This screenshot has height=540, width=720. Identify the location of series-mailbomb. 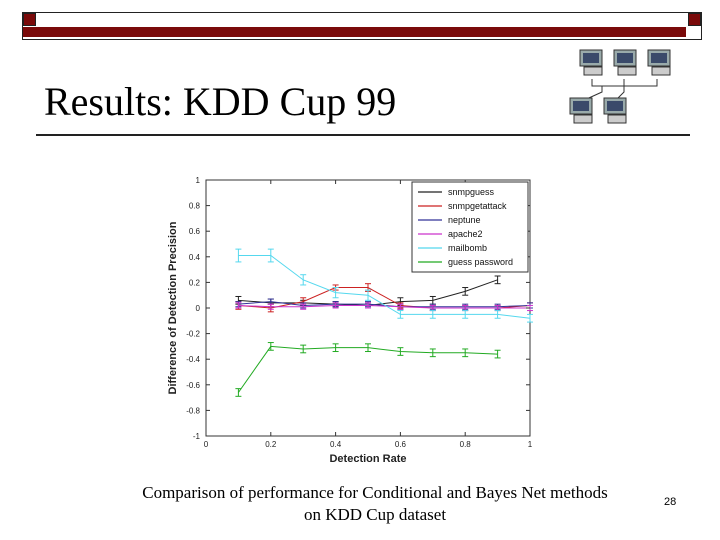
(384, 285).